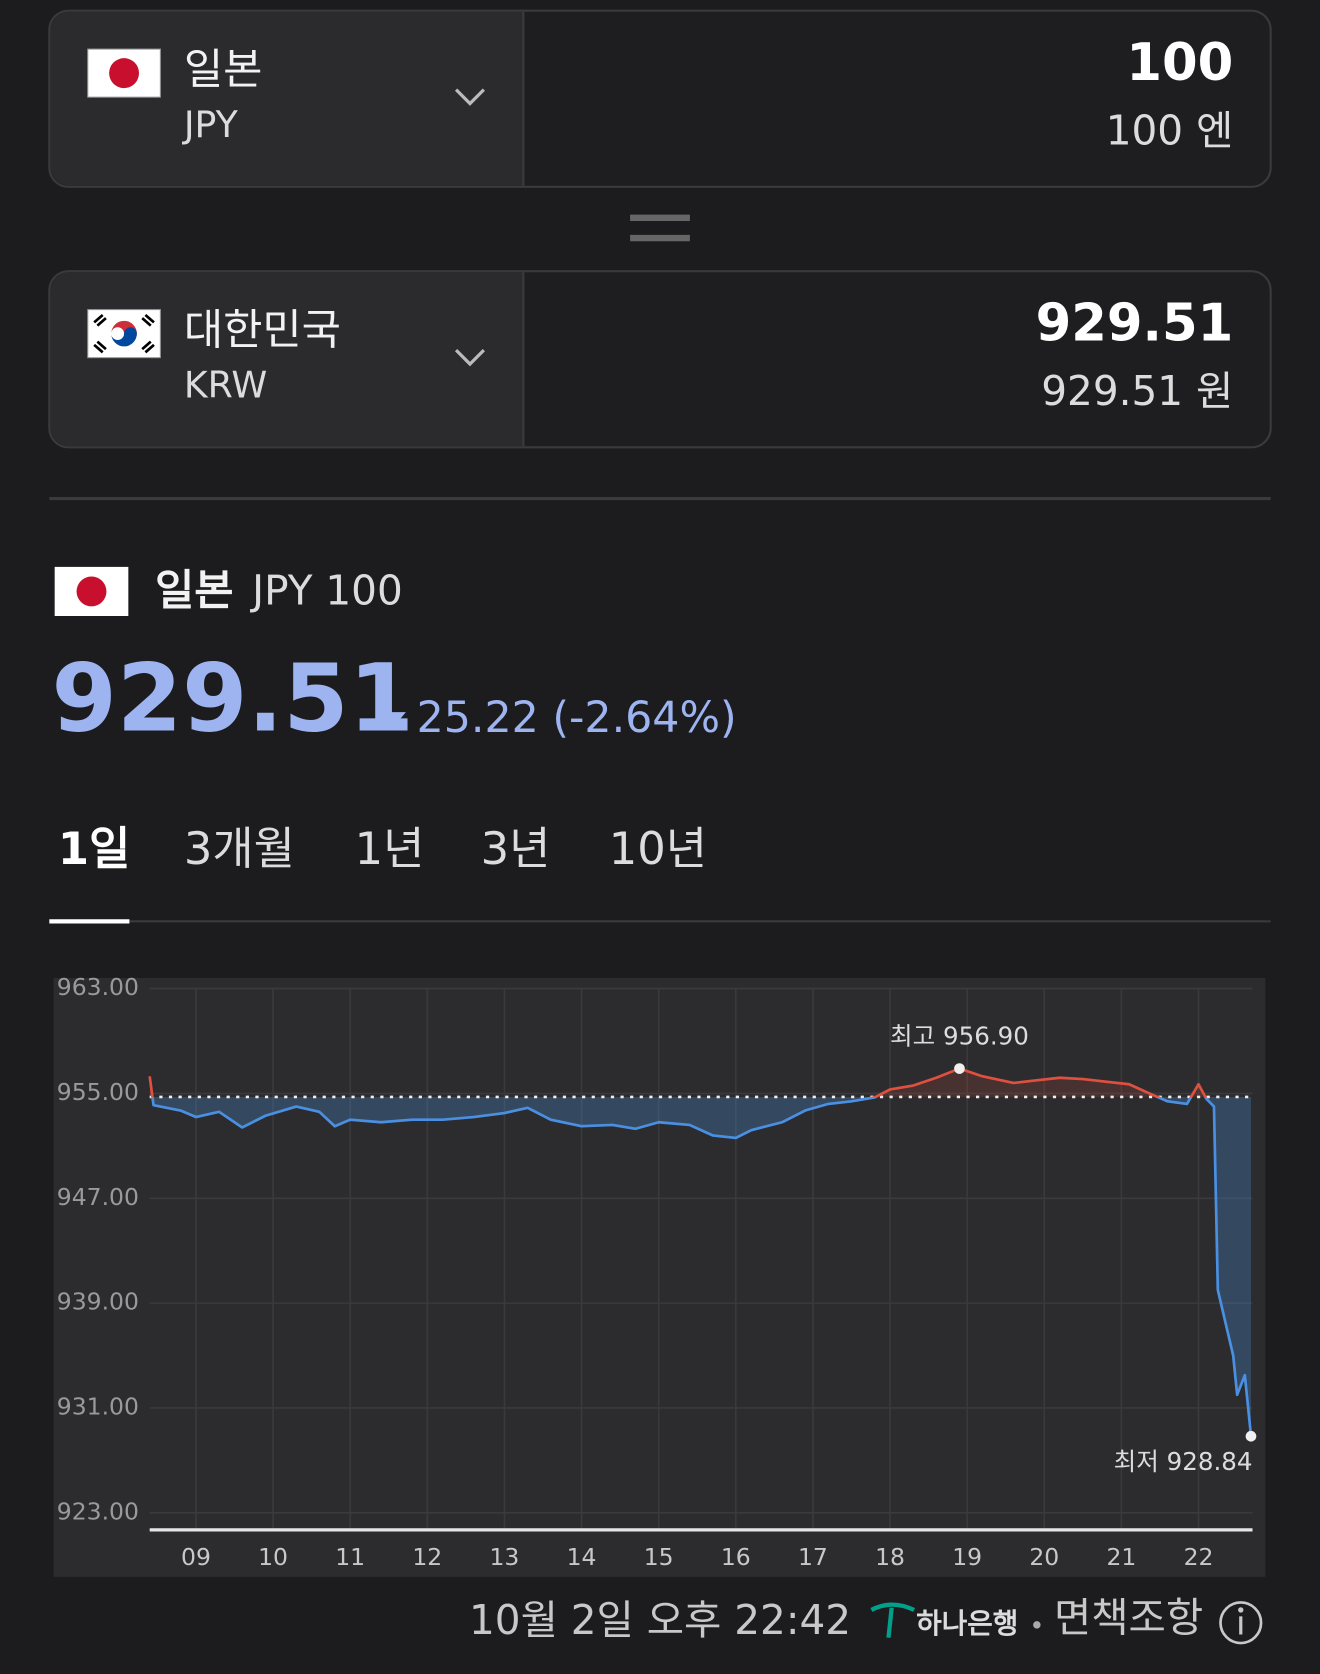 Image resolution: width=1320 pixels, height=1674 pixels. Describe the element at coordinates (124, 337) in the screenshot. I see `flag-kr-blue` at that location.